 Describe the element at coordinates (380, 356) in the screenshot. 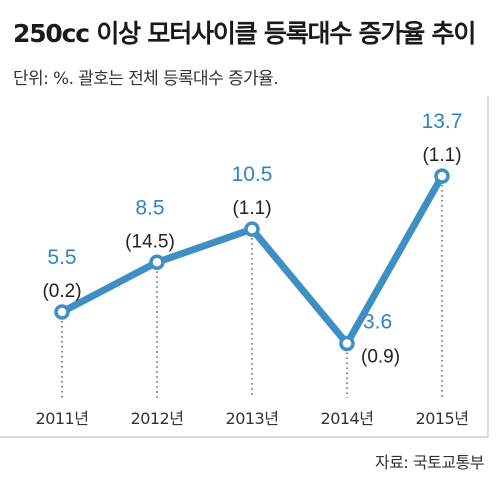

I see `total-growth-label-4: (0.9)` at that location.